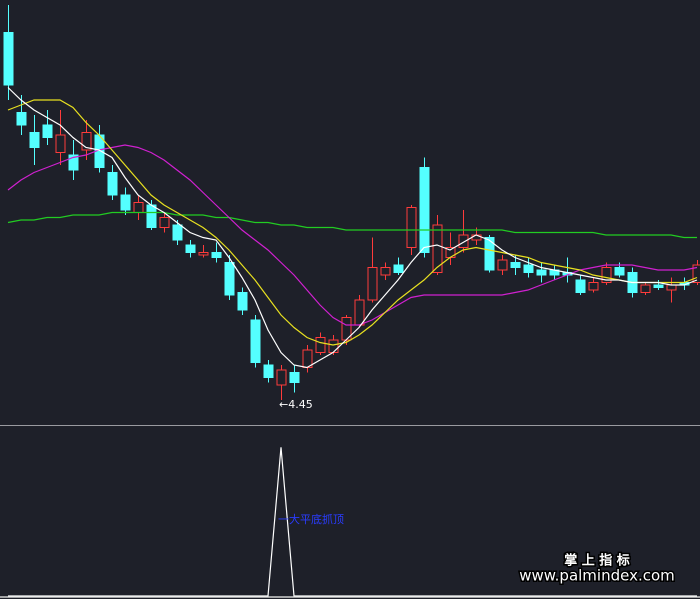 The image size is (700, 599). I want to click on watermark-url: www.palmindex.com, so click(597, 576).